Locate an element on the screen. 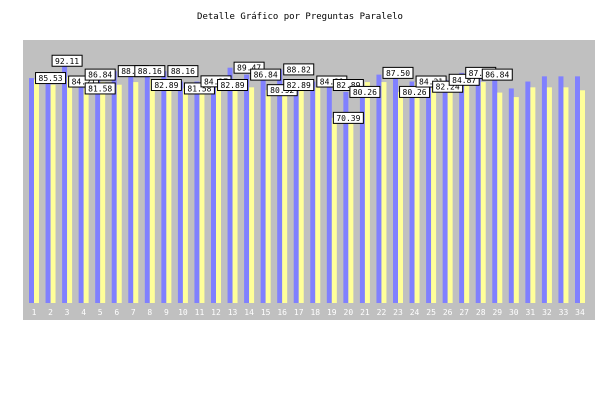 The height and width of the screenshot is (400, 600). data-label: 88.16 is located at coordinates (183, 71).